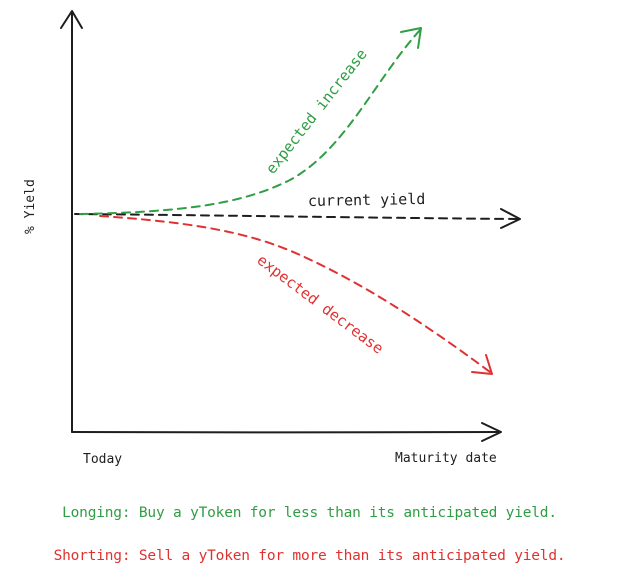 Image resolution: width=619 pixels, height=584 pixels. Describe the element at coordinates (482, 364) in the screenshot. I see `expected-decrease-arrowhead` at that location.